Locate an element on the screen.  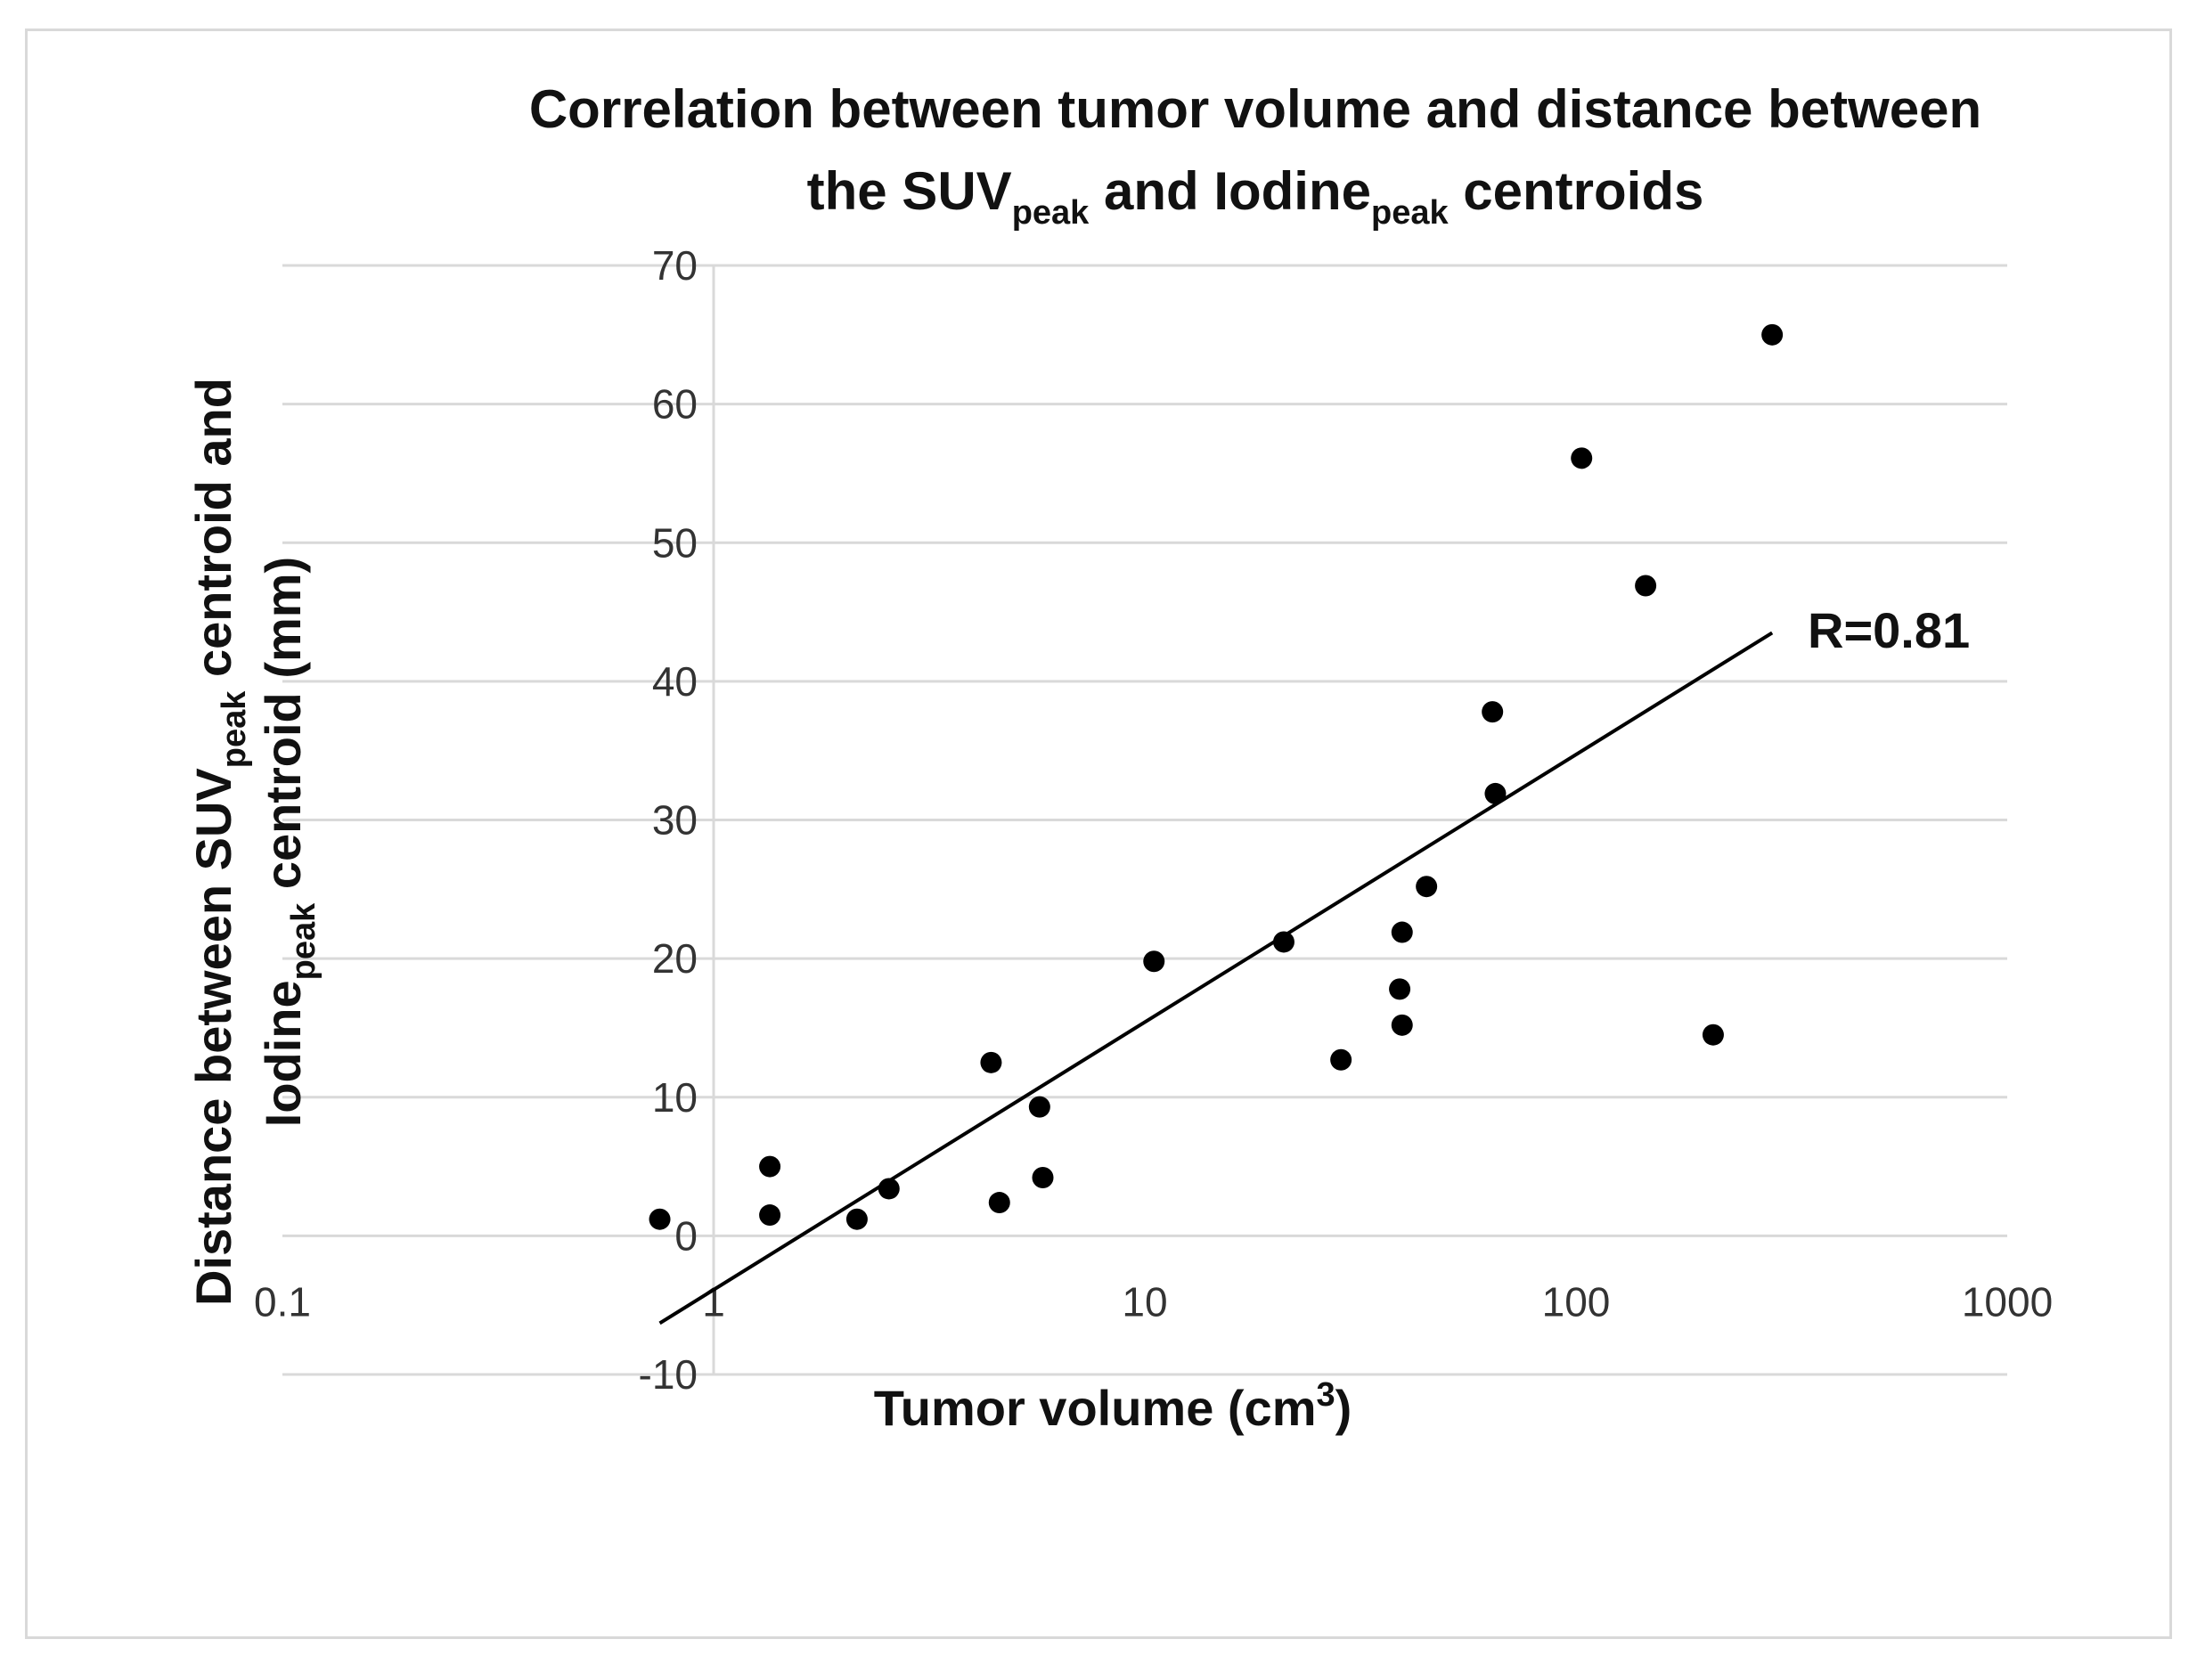
x-axis-title-sup: 3 is located at coordinates (1326, 1395).